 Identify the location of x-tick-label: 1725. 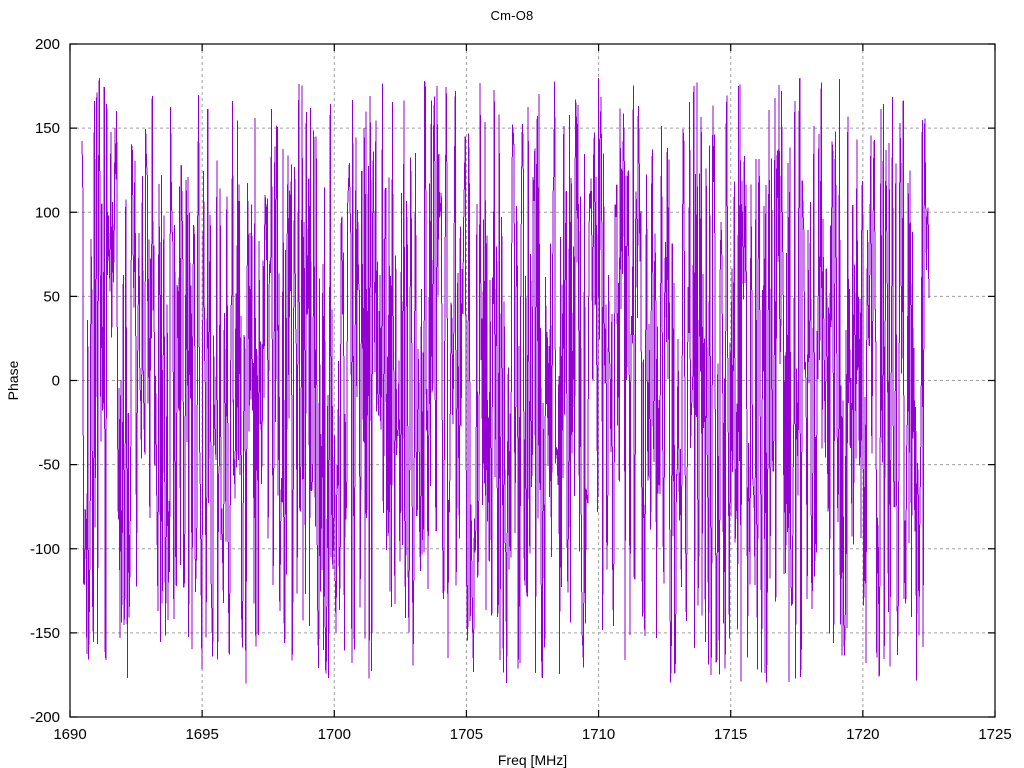
(994, 734).